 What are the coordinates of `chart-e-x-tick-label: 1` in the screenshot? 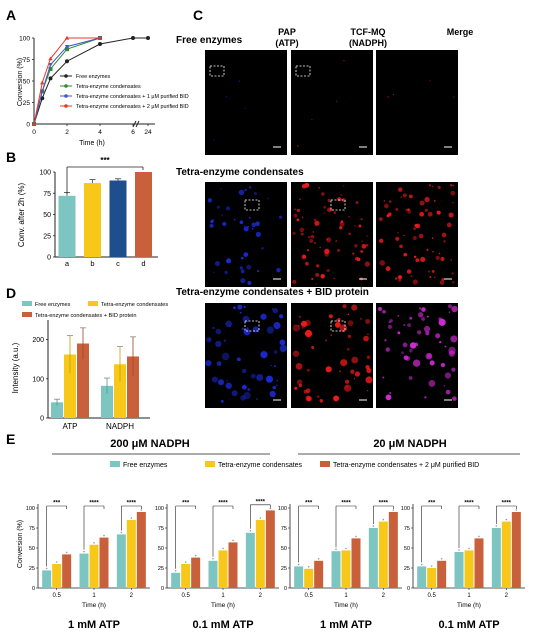 It's located at (223, 596).